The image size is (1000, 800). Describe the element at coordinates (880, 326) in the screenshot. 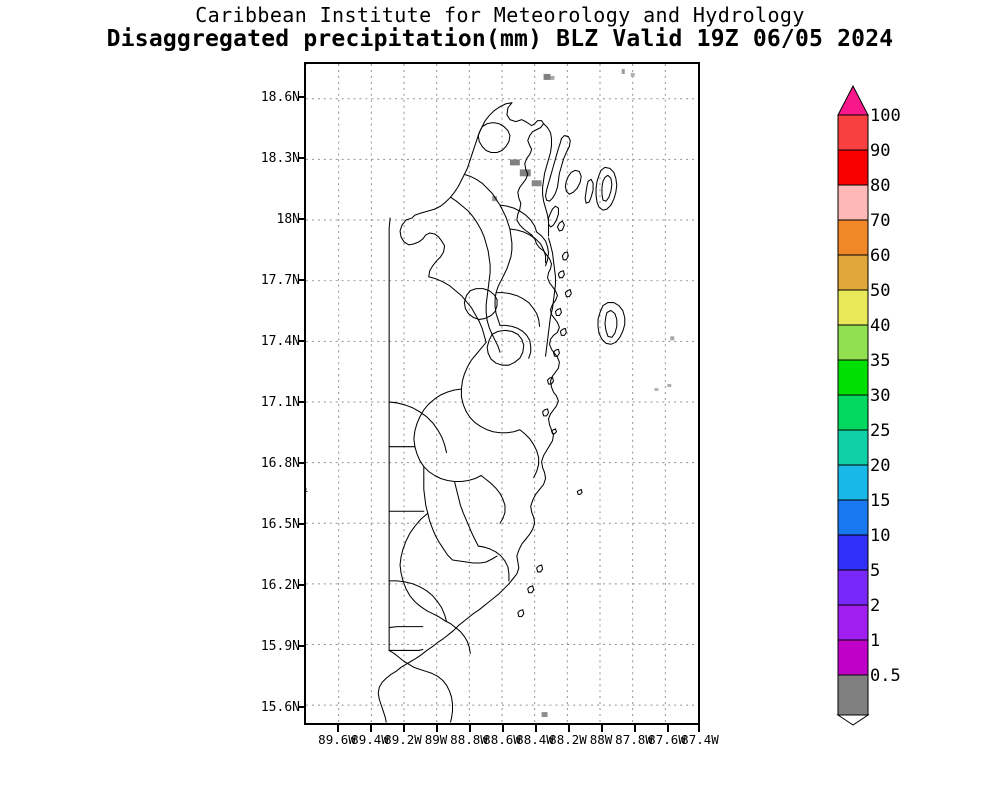

I see `colorbar-label-40: 40` at that location.